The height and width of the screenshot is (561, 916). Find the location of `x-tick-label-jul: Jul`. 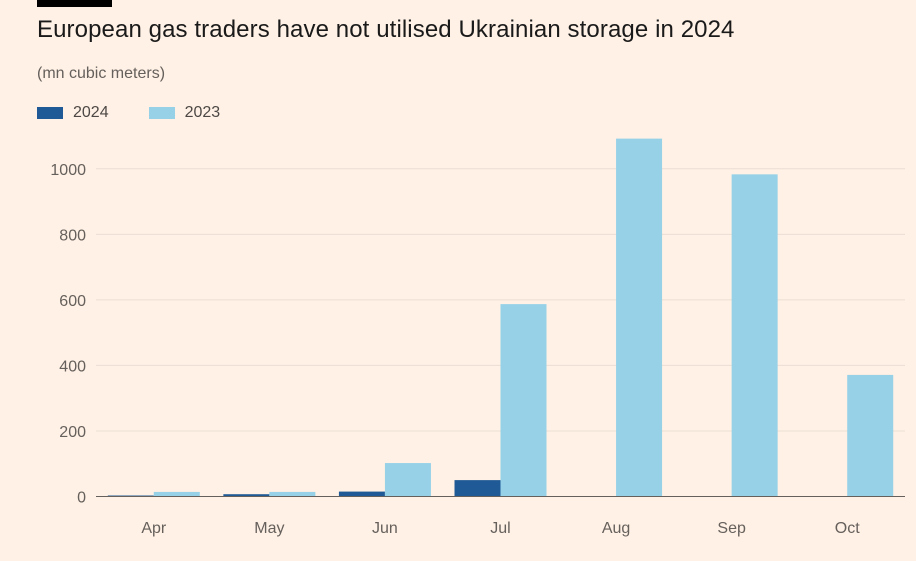

x-tick-label-jul: Jul is located at coordinates (500, 528).